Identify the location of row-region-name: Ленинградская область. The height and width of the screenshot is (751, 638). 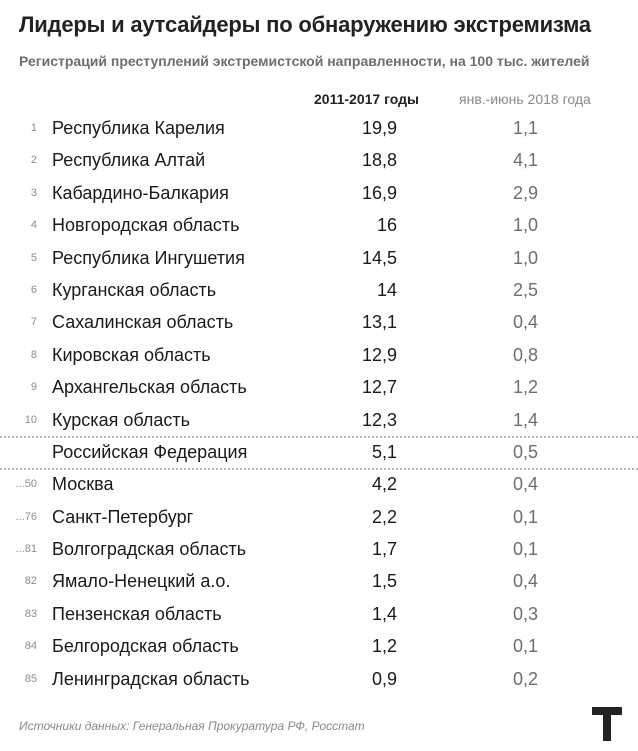
(151, 678).